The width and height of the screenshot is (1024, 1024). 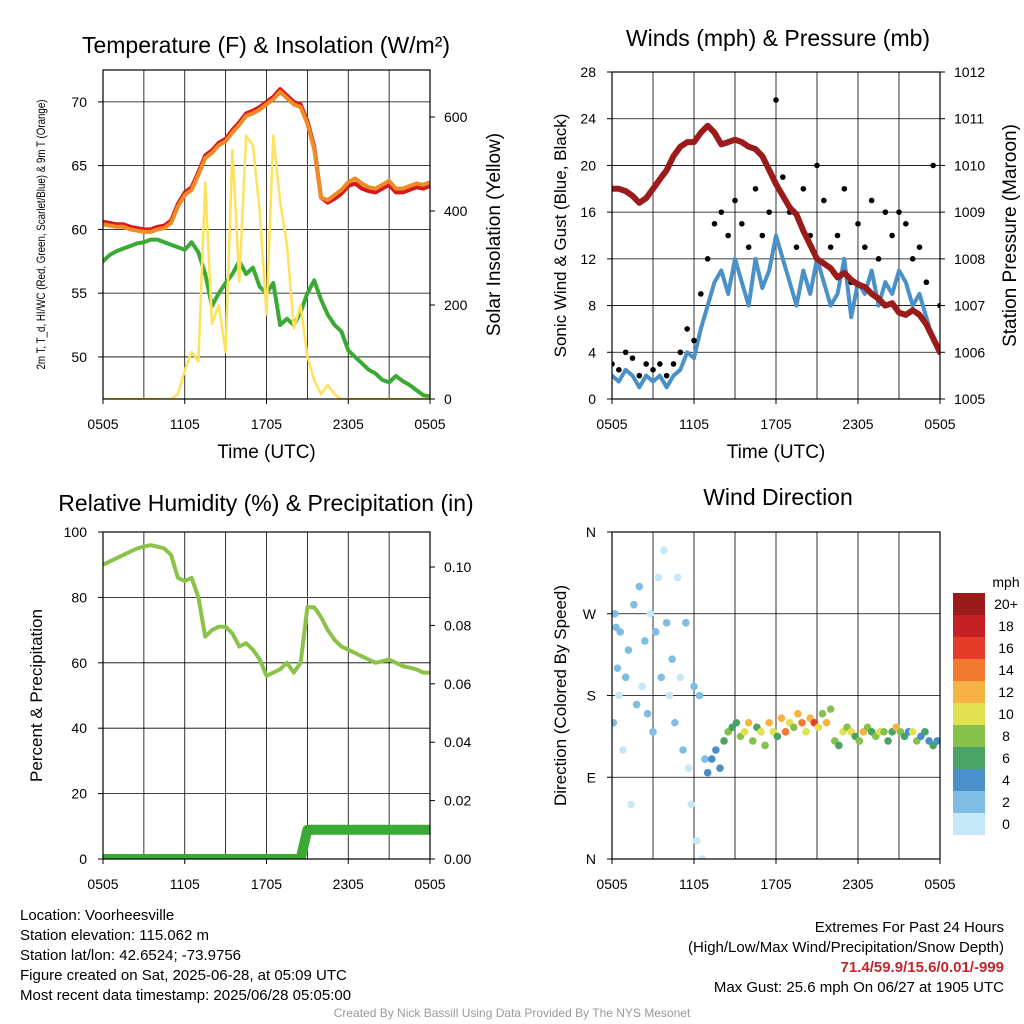 What do you see at coordinates (1006, 648) in the screenshot?
I see `colorbar-label: 16` at bounding box center [1006, 648].